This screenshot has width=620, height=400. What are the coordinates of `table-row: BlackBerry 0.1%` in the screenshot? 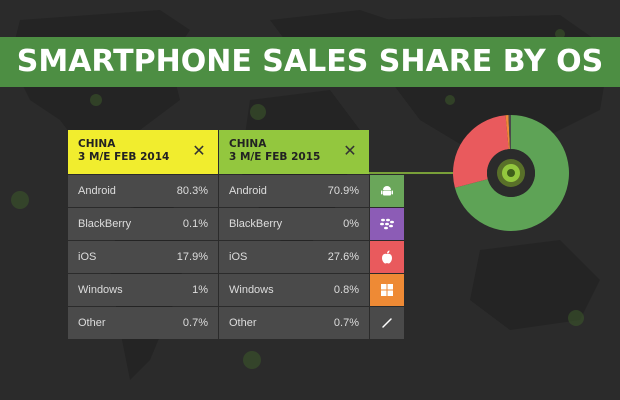 It's located at (143, 224).